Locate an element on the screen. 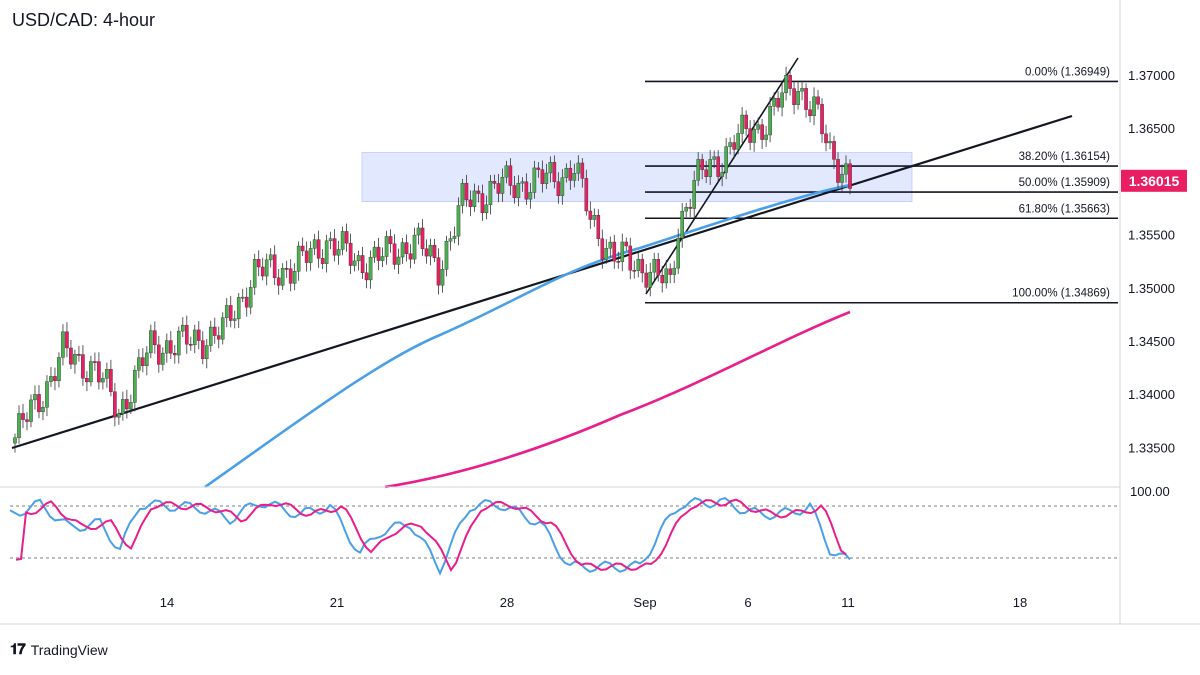 This screenshot has height=675, width=1200. time-tick-label: Sep is located at coordinates (644, 602).